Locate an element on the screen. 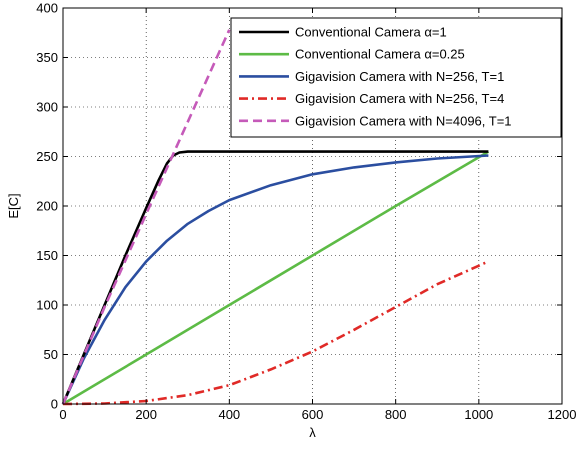 The image size is (580, 449). legend-label: Conventional Camera α=1 is located at coordinates (371, 32).